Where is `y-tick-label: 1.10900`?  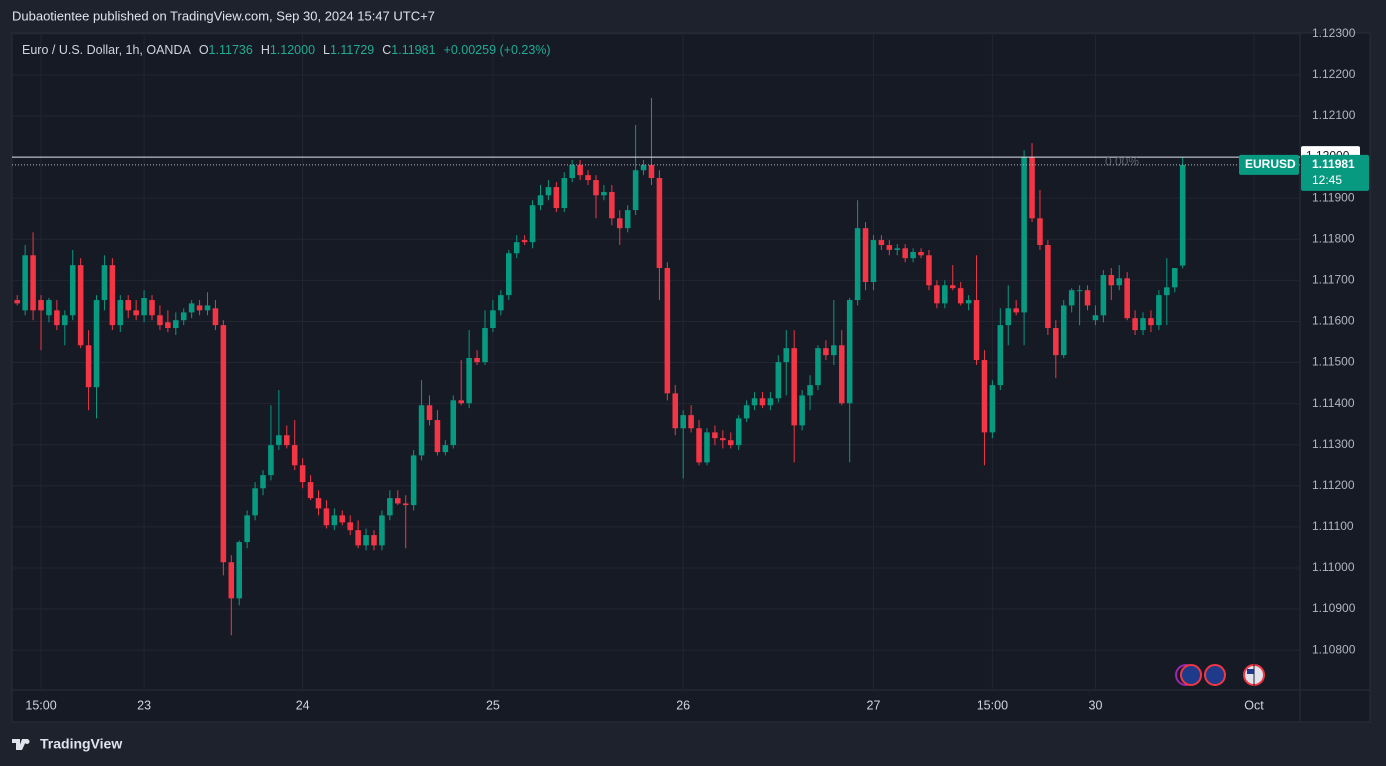 y-tick-label: 1.10900 is located at coordinates (1334, 608).